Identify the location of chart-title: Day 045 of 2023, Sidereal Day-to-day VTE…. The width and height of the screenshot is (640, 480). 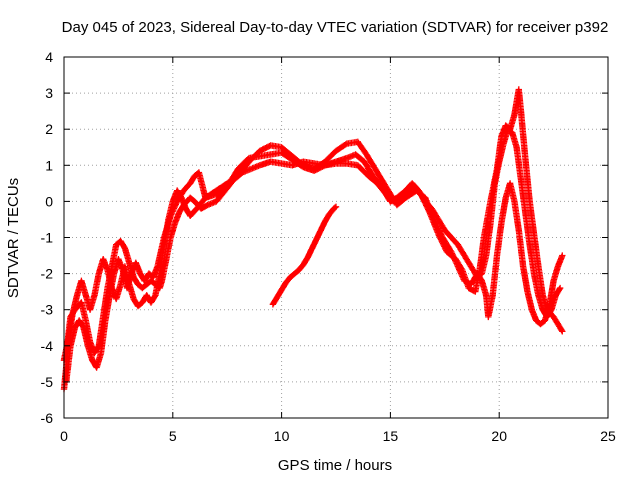
(335, 27).